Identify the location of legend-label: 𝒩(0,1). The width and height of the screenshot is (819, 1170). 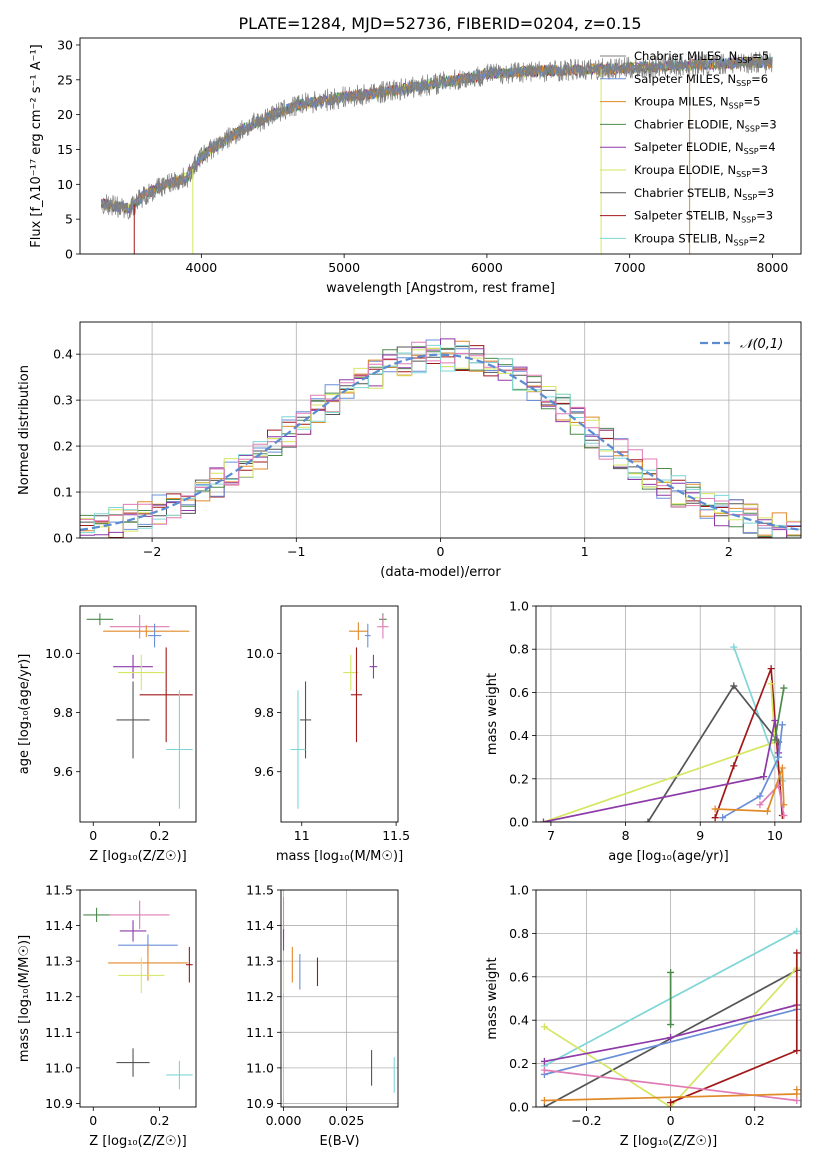
(761, 344).